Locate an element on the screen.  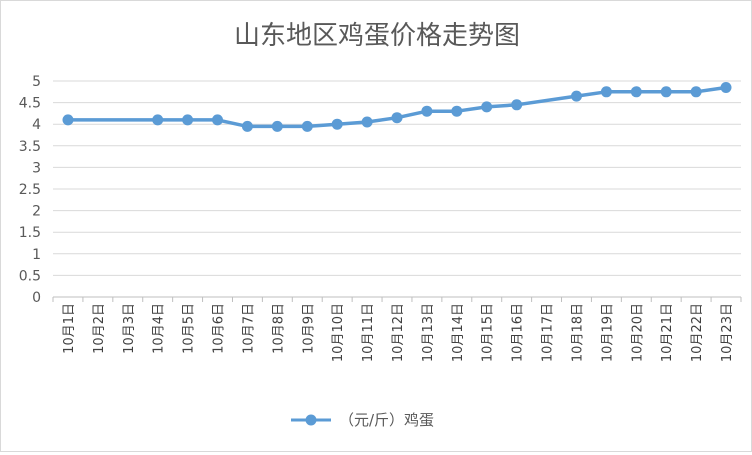
y-tick-label: 3 is located at coordinates (36, 168).